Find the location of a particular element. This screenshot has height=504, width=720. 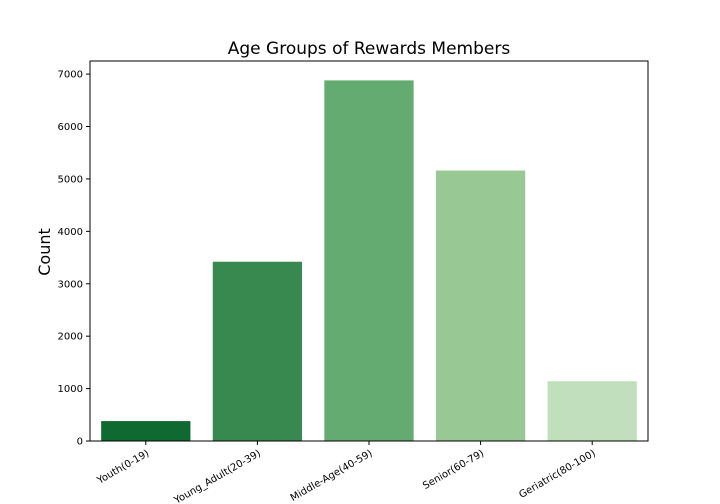

y-axis-label: Count is located at coordinates (44, 252).